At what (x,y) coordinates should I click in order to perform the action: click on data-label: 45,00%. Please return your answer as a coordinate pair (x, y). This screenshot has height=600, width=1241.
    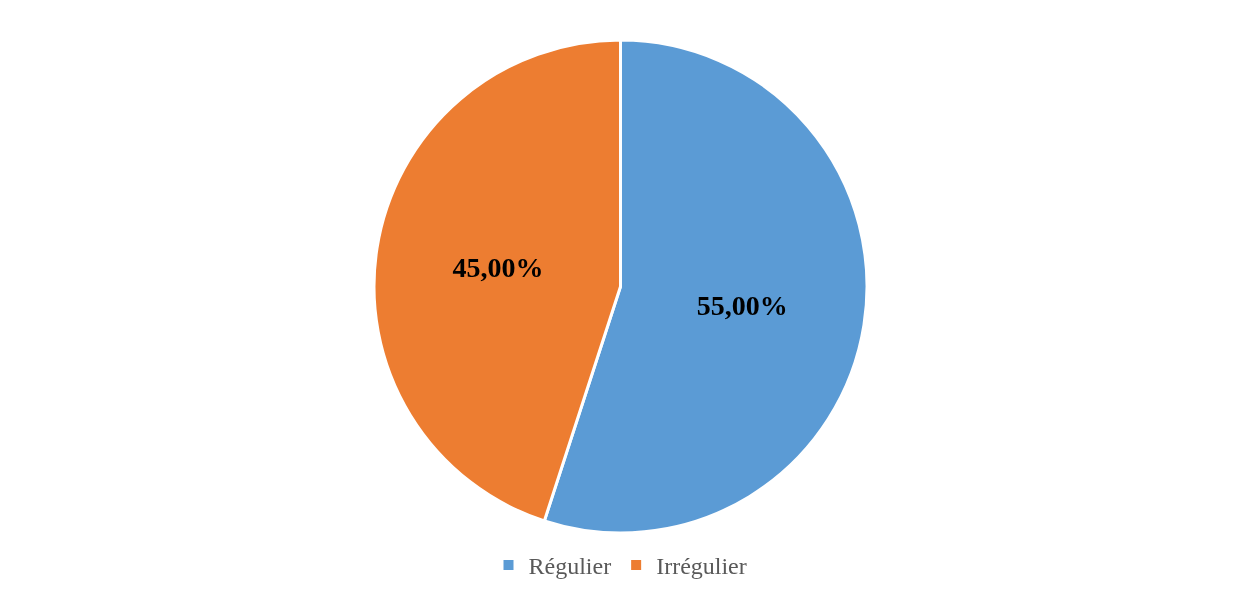
    Looking at the image, I should click on (498, 267).